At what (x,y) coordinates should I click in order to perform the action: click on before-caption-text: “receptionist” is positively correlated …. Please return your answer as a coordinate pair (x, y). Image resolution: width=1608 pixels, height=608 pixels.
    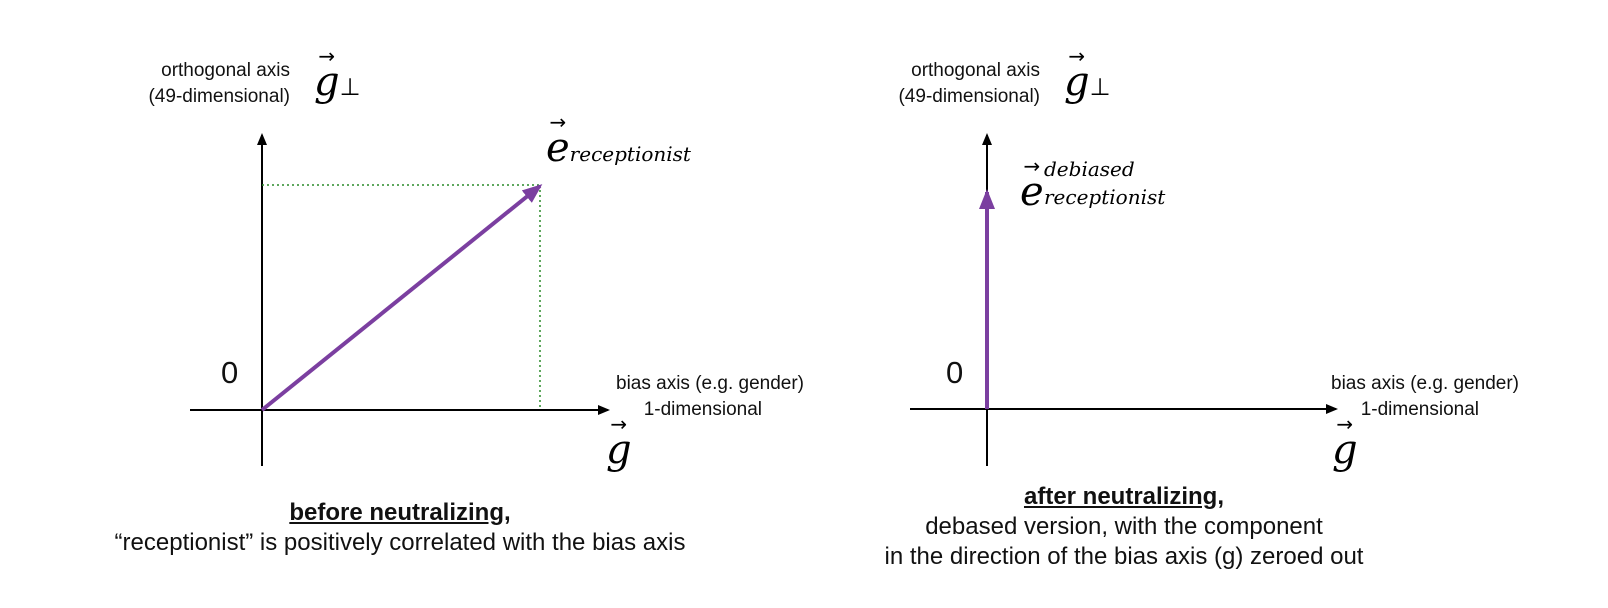
    Looking at the image, I should click on (400, 542).